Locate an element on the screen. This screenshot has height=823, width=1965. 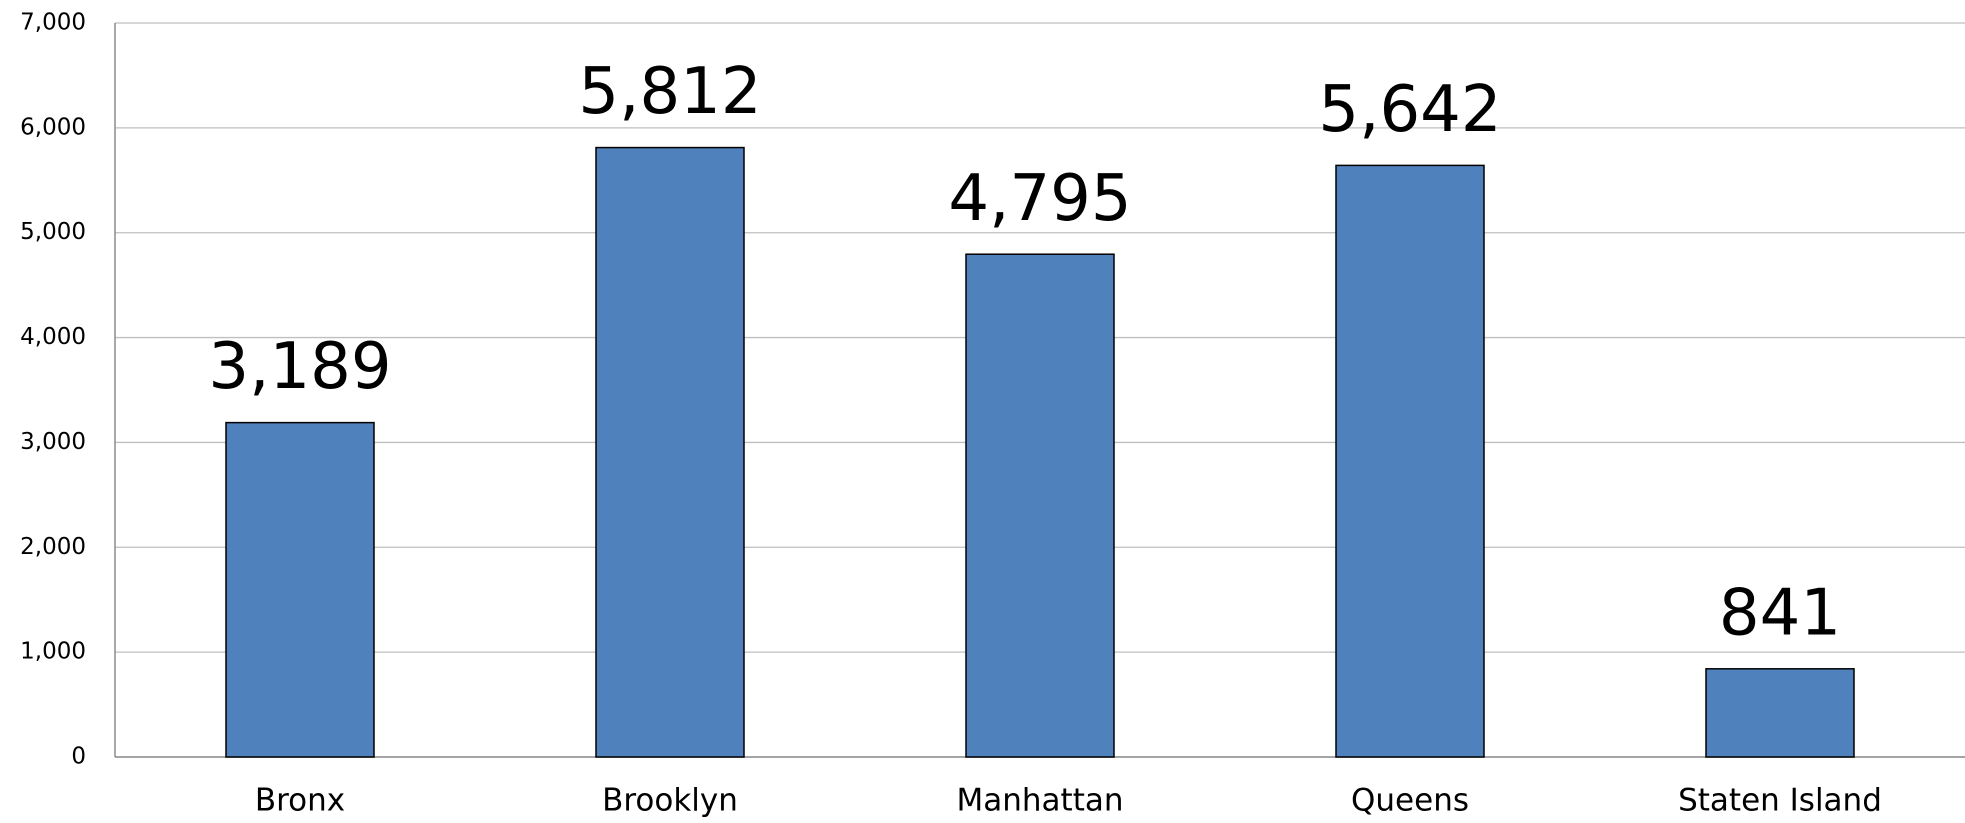
value-label: 5,642 is located at coordinates (1409, 110).